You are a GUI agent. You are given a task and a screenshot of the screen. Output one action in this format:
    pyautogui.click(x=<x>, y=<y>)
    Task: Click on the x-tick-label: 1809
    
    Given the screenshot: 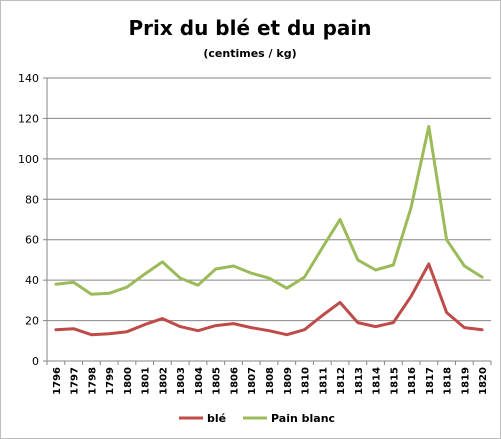 What is the action you would take?
    pyautogui.click(x=288, y=381)
    